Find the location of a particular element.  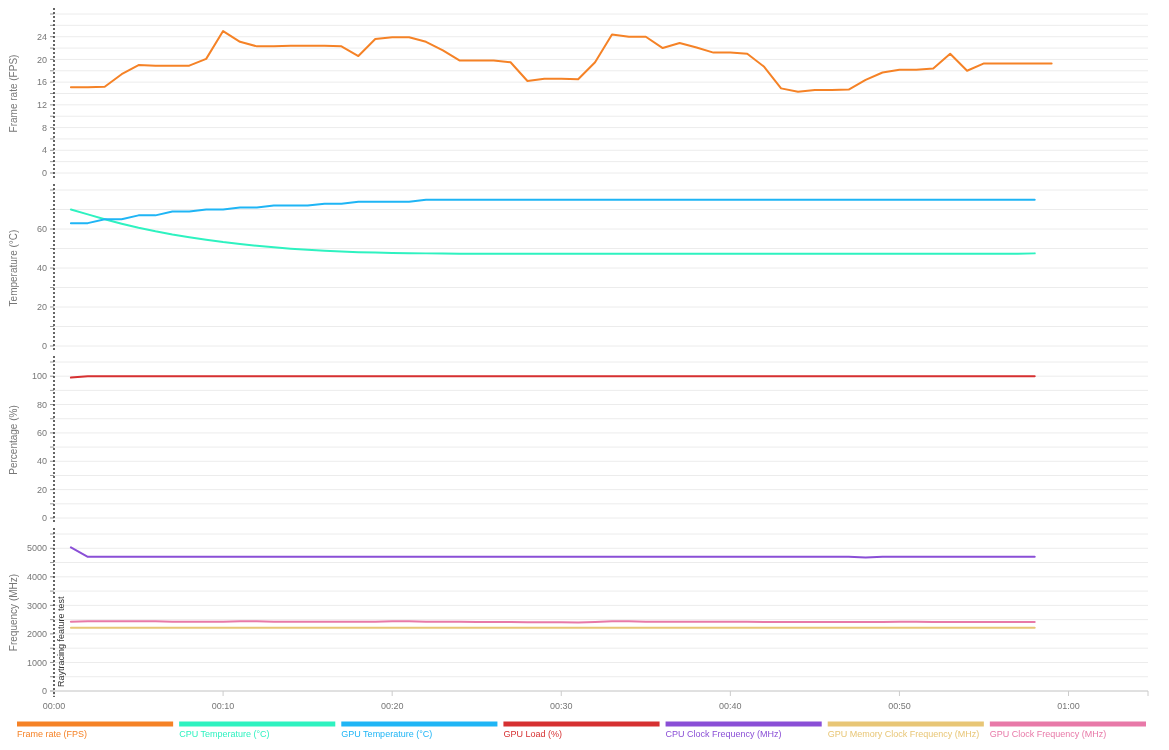

y-tick-label: 8 is located at coordinates (44, 127).